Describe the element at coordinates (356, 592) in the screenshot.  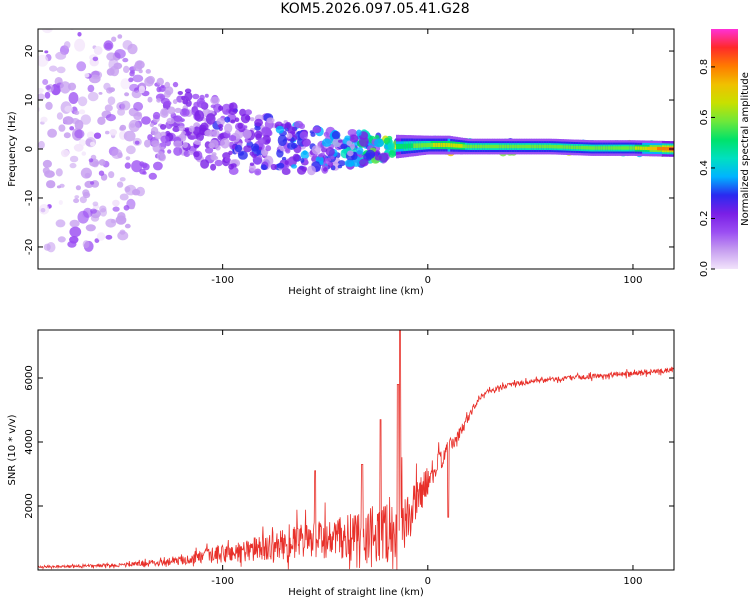
I see `snr-xlabel: Height of straight line (km)` at that location.